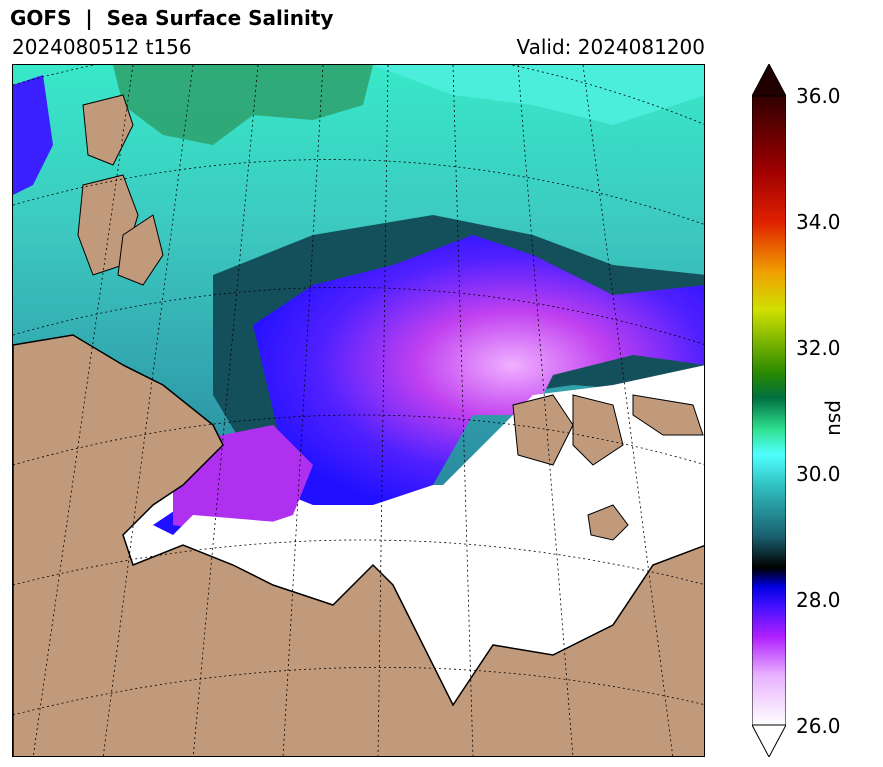 This screenshot has height=767, width=883. Describe the element at coordinates (769, 740) in the screenshot. I see `colorbar-extend-min` at that location.